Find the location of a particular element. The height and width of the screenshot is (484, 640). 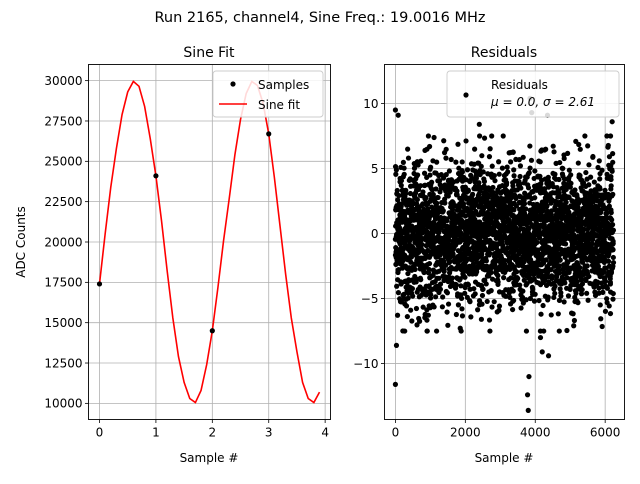

residuals-xtick-label: 0 is located at coordinates (396, 433).